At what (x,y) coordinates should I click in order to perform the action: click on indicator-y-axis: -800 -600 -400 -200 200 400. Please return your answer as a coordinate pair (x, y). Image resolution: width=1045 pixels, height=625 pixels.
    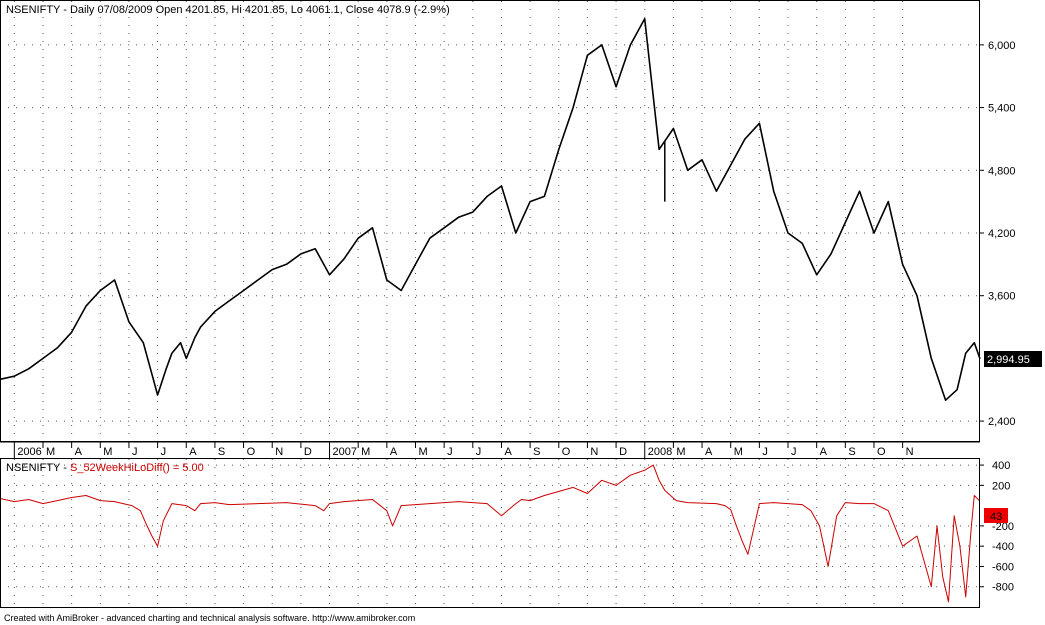
    Looking at the image, I should click on (997, 527).